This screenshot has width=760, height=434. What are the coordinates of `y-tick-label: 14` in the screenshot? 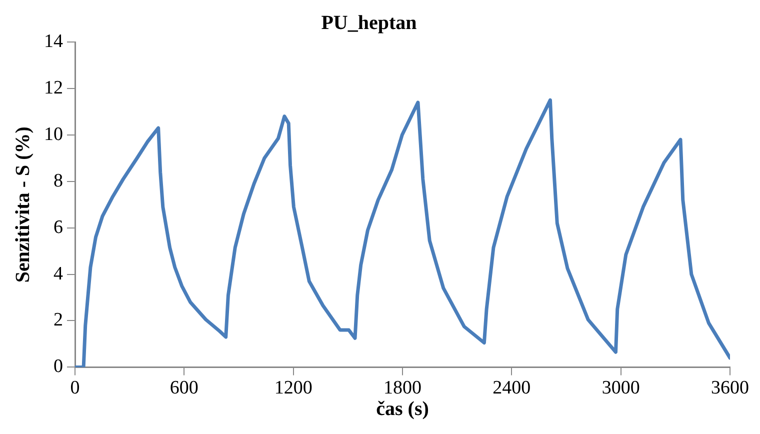 It's located at (54, 41).